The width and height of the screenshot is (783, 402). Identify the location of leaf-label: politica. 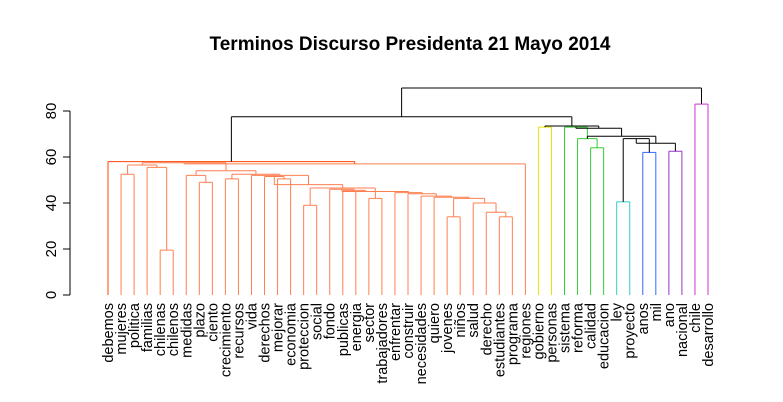
(135, 325).